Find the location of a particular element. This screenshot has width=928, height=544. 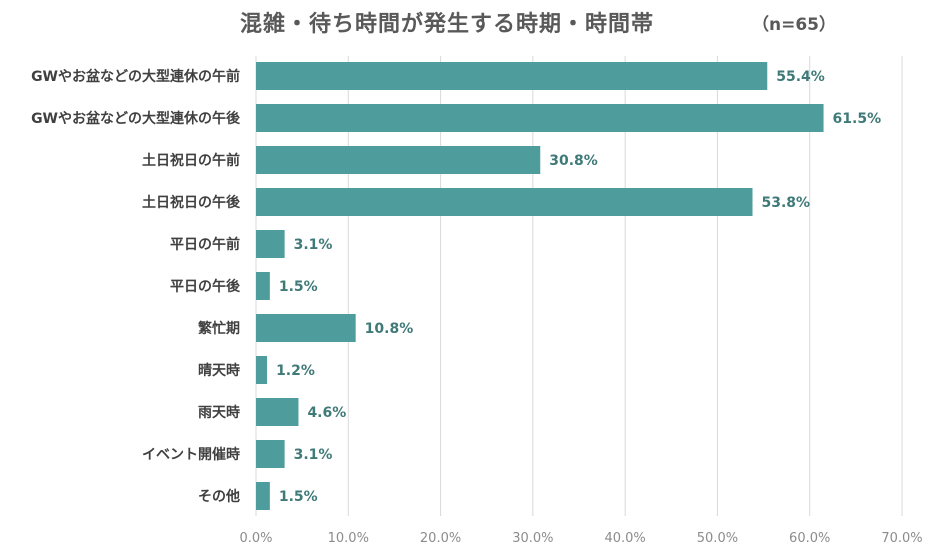

x-tick-label: 70.0% is located at coordinates (901, 537).